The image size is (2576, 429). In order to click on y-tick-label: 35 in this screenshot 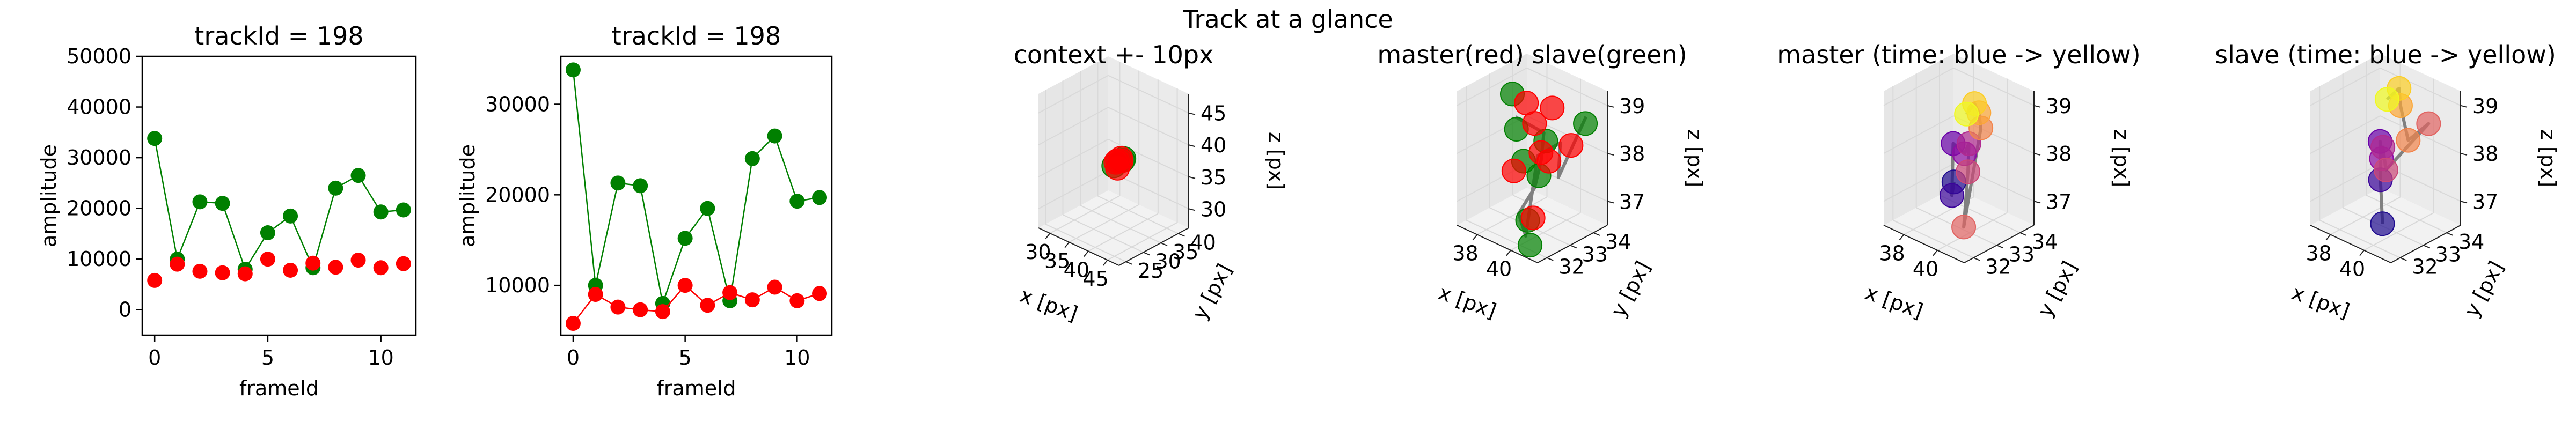, I will do `click(1185, 252)`.